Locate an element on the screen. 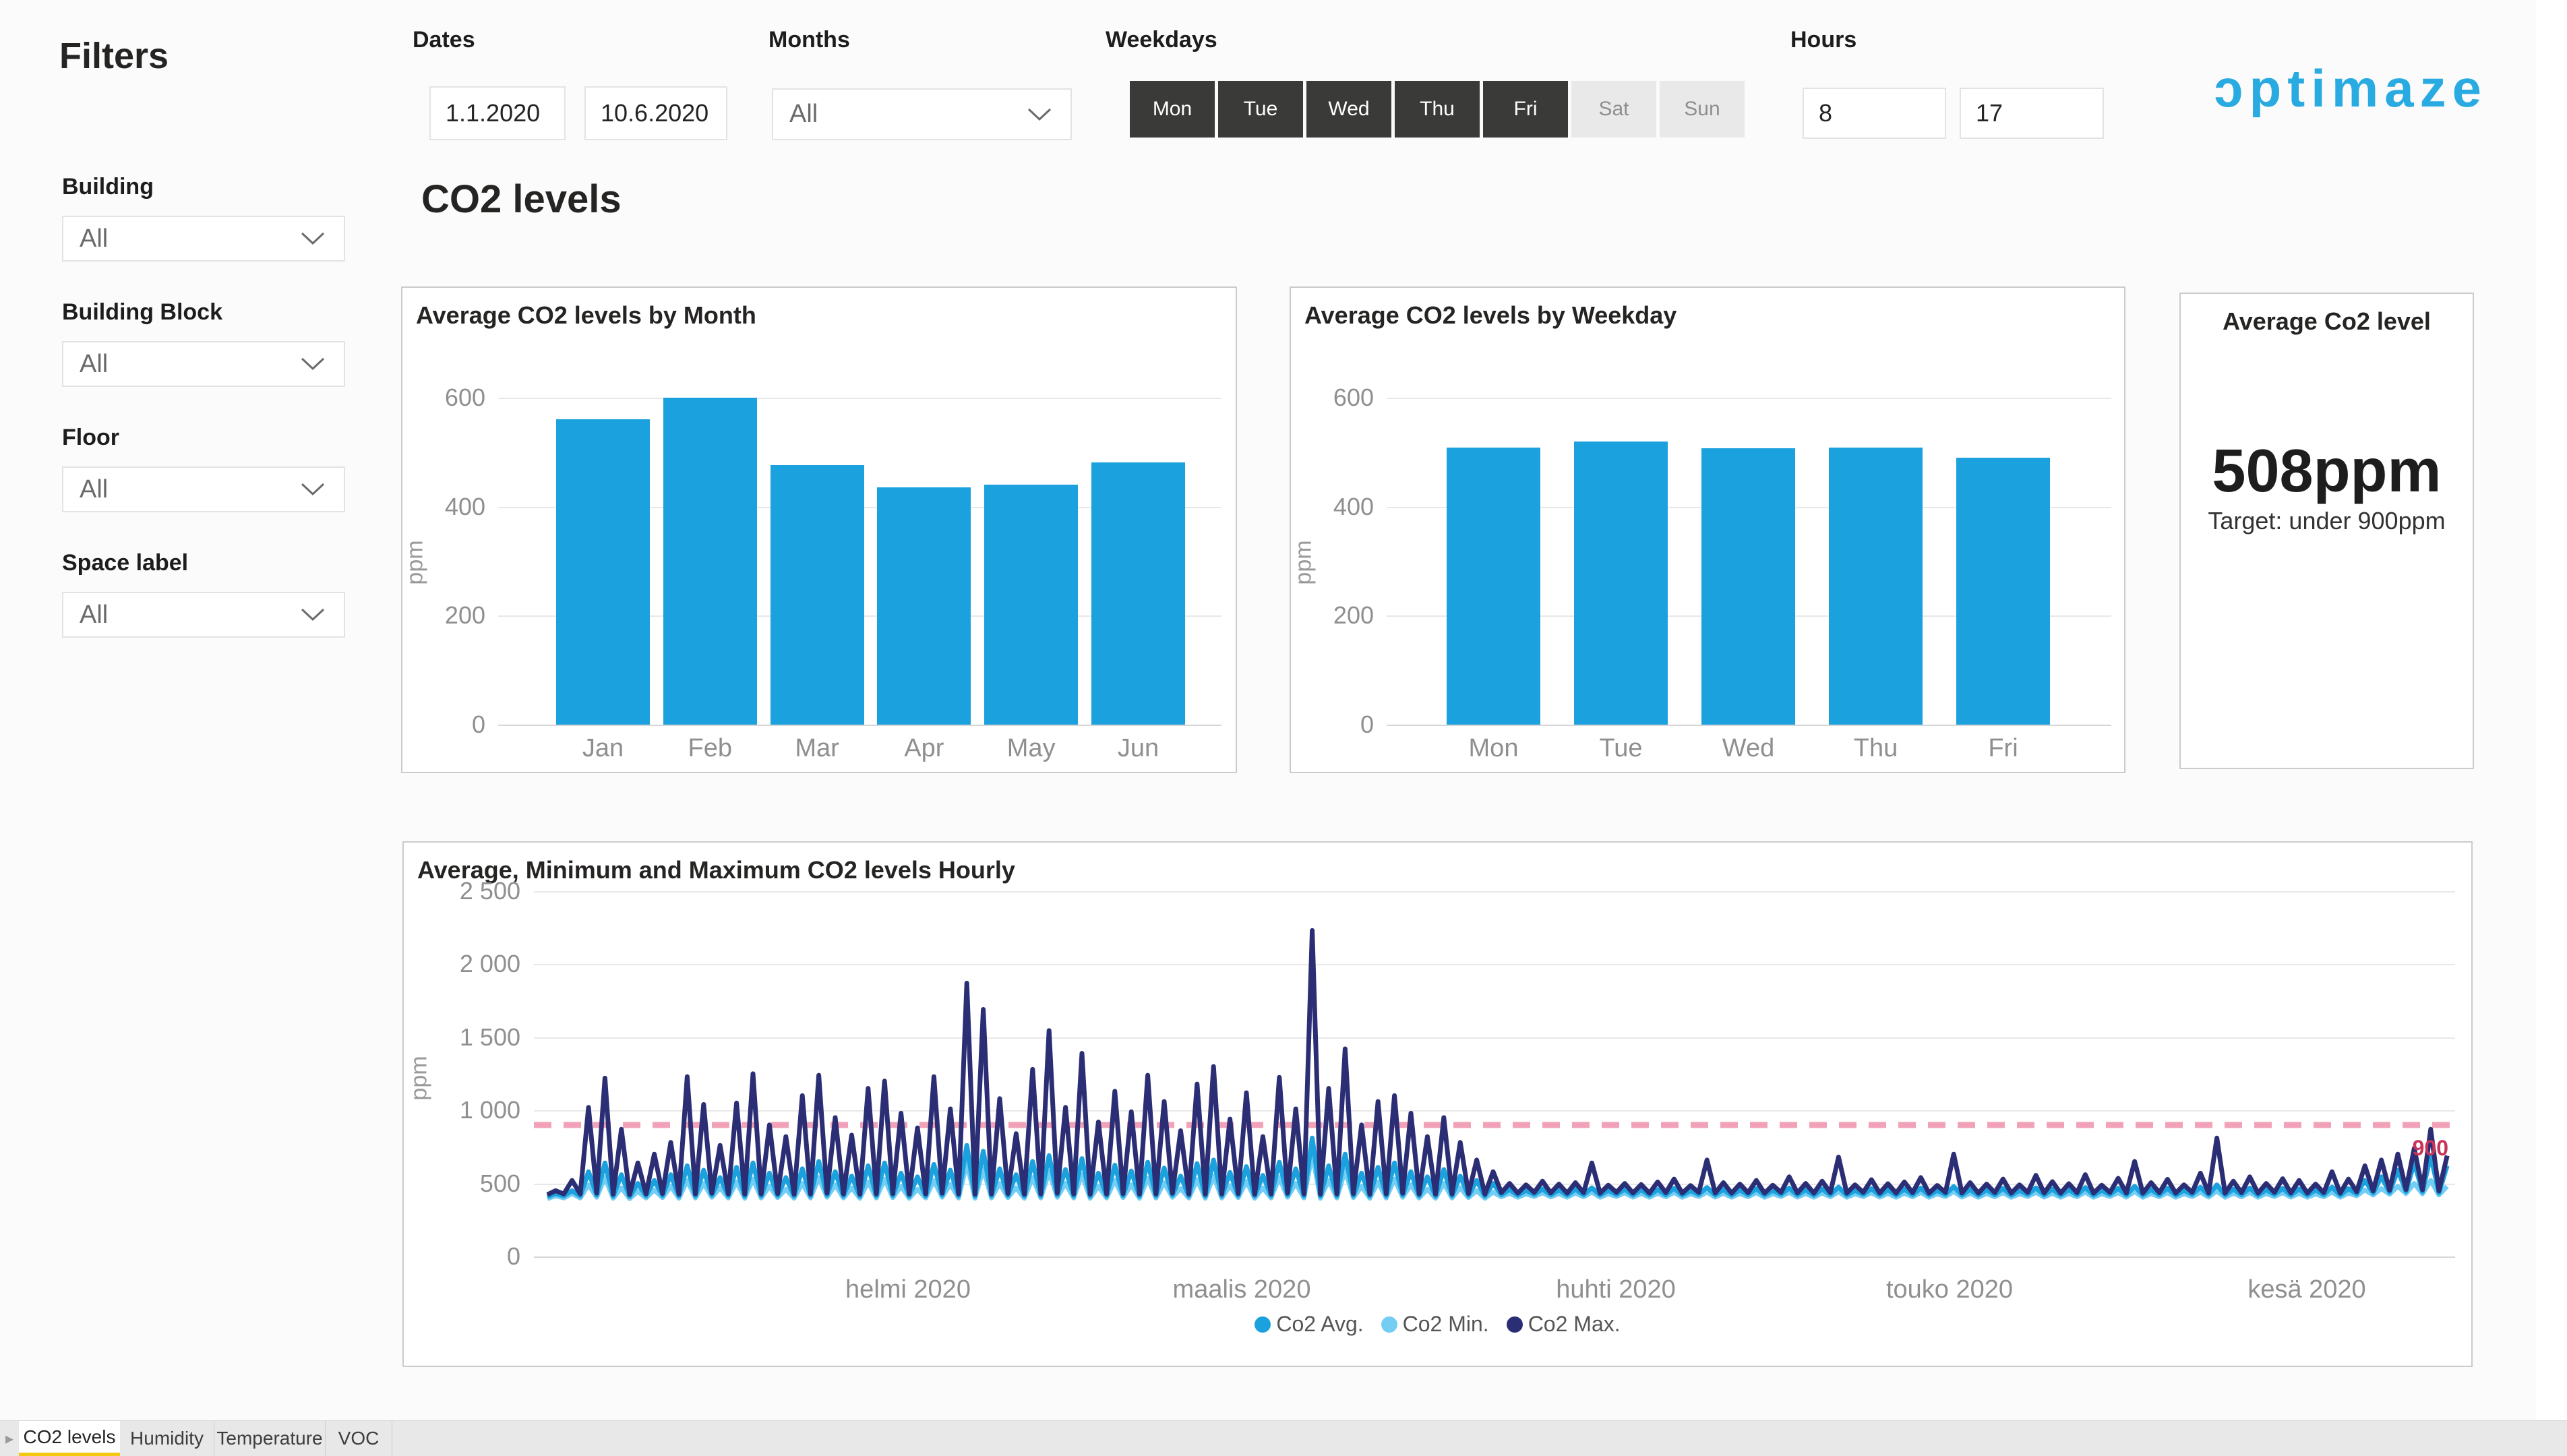 This screenshot has width=2567, height=1456. tab-temperature: Temperature is located at coordinates (270, 1438).